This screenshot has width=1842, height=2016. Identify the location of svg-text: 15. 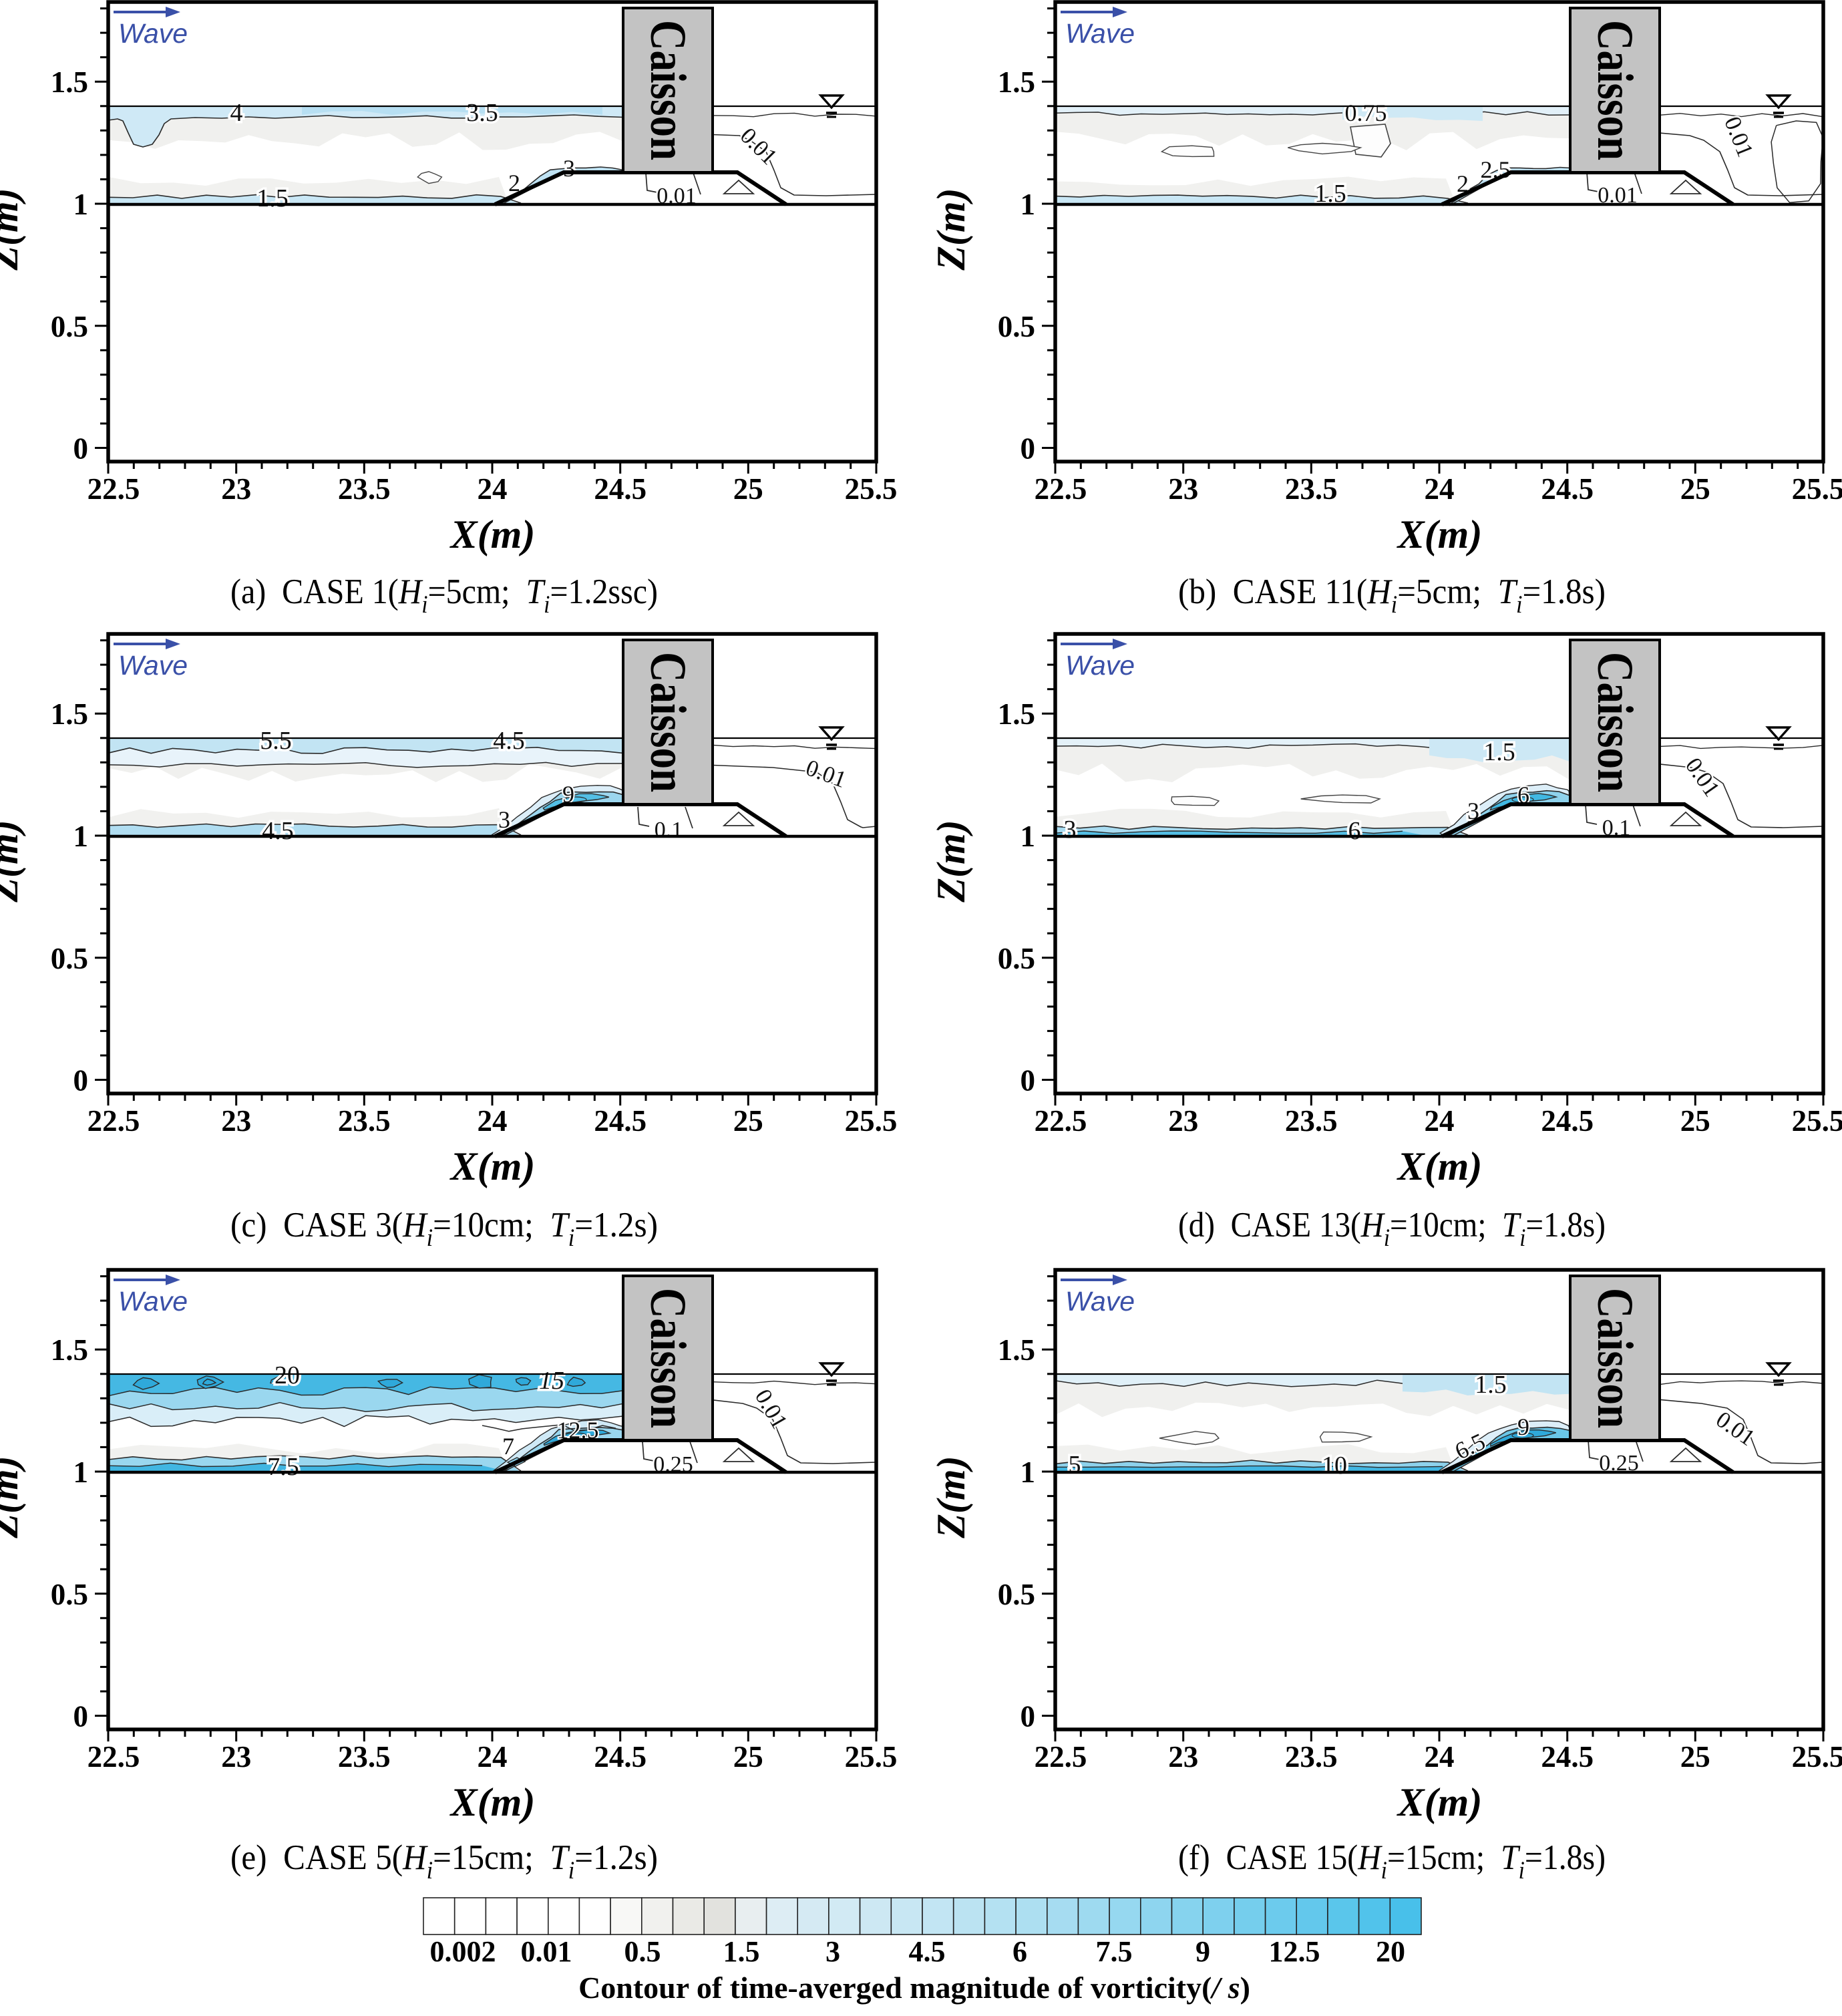
(551, 1381).